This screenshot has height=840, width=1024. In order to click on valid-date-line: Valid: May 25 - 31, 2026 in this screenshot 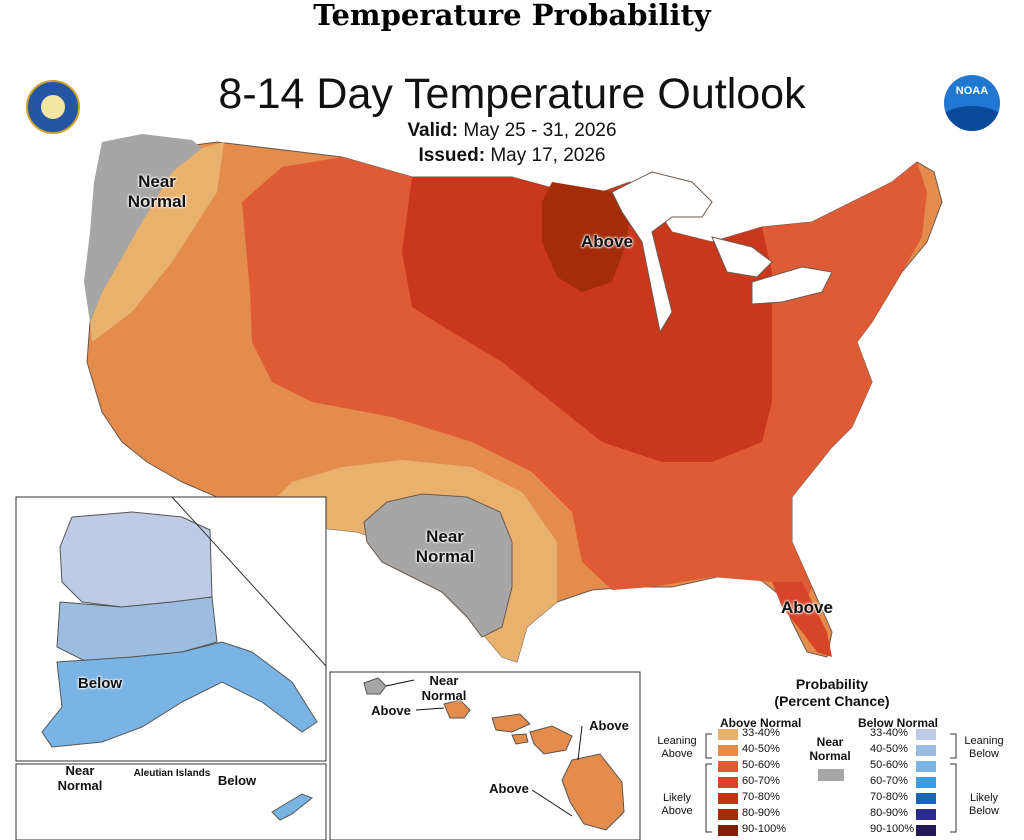, I will do `click(512, 131)`.